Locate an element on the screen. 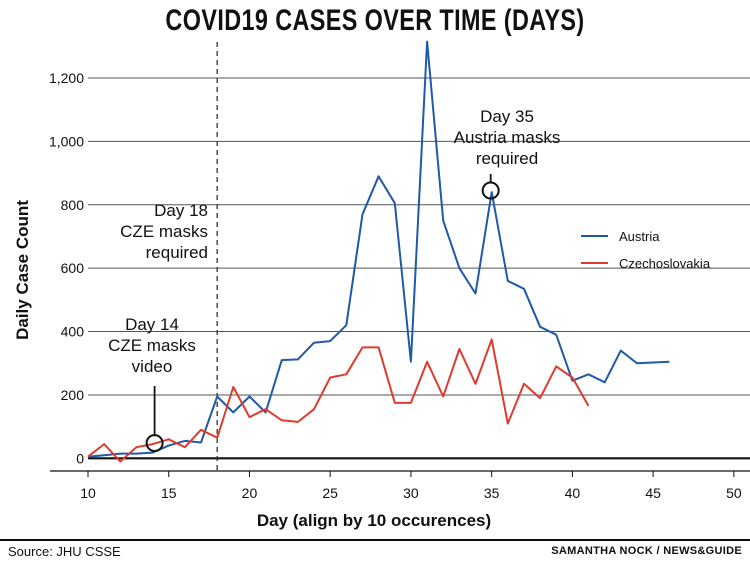 This screenshot has width=750, height=561. x-tick-label: 25 is located at coordinates (330, 493).